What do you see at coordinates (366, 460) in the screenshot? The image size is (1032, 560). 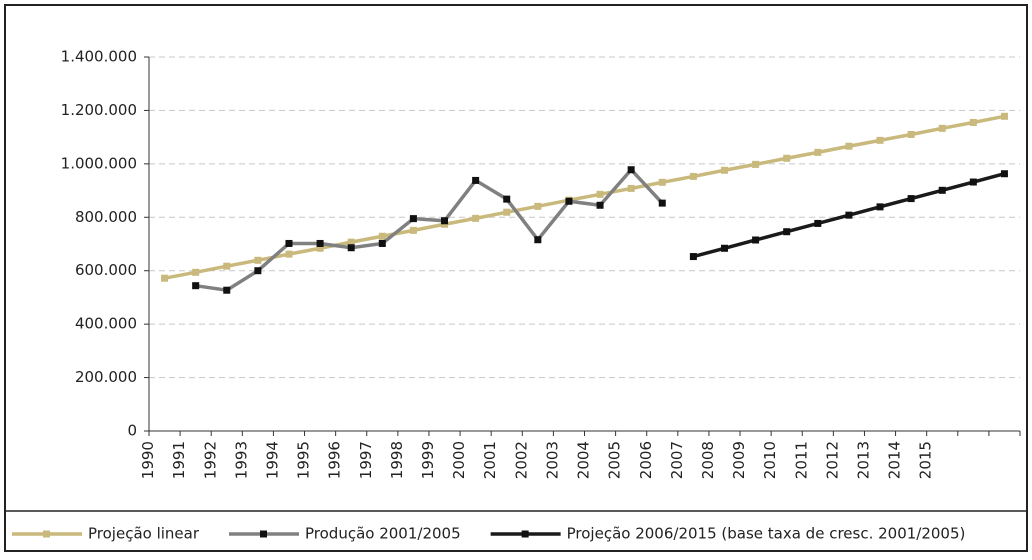 I see `x-tick-label: 1997` at bounding box center [366, 460].